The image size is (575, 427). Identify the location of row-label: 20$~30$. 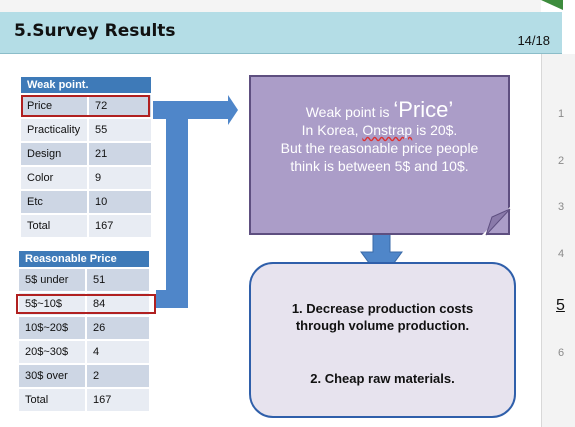
(52, 352).